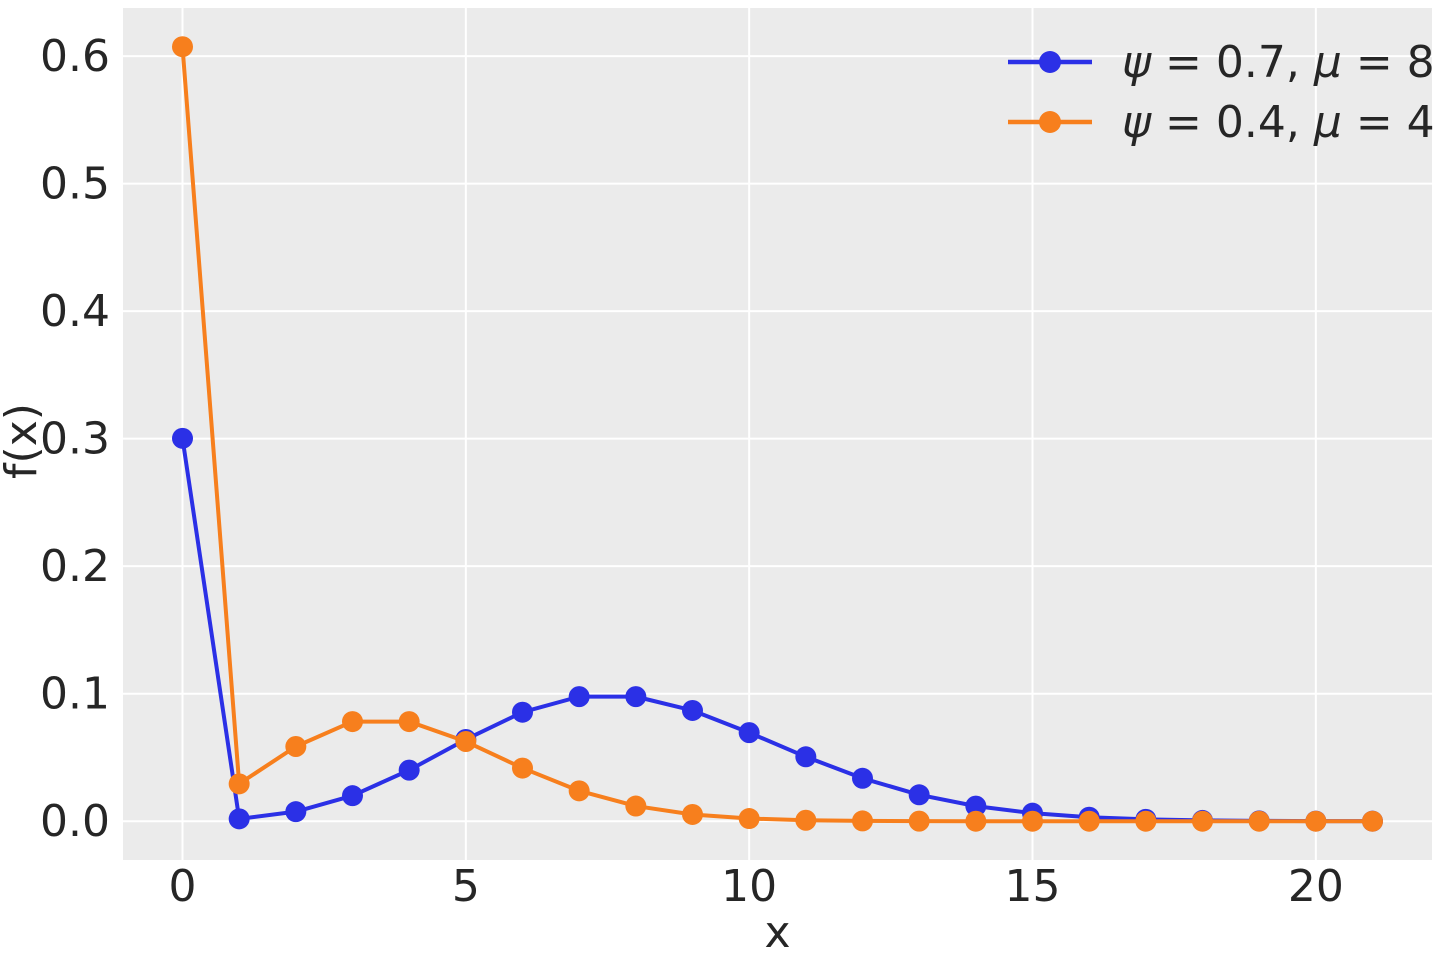 Image resolution: width=1440 pixels, height=960 pixels. Describe the element at coordinates (75, 566) in the screenshot. I see `y-tick-label: 0.2` at that location.